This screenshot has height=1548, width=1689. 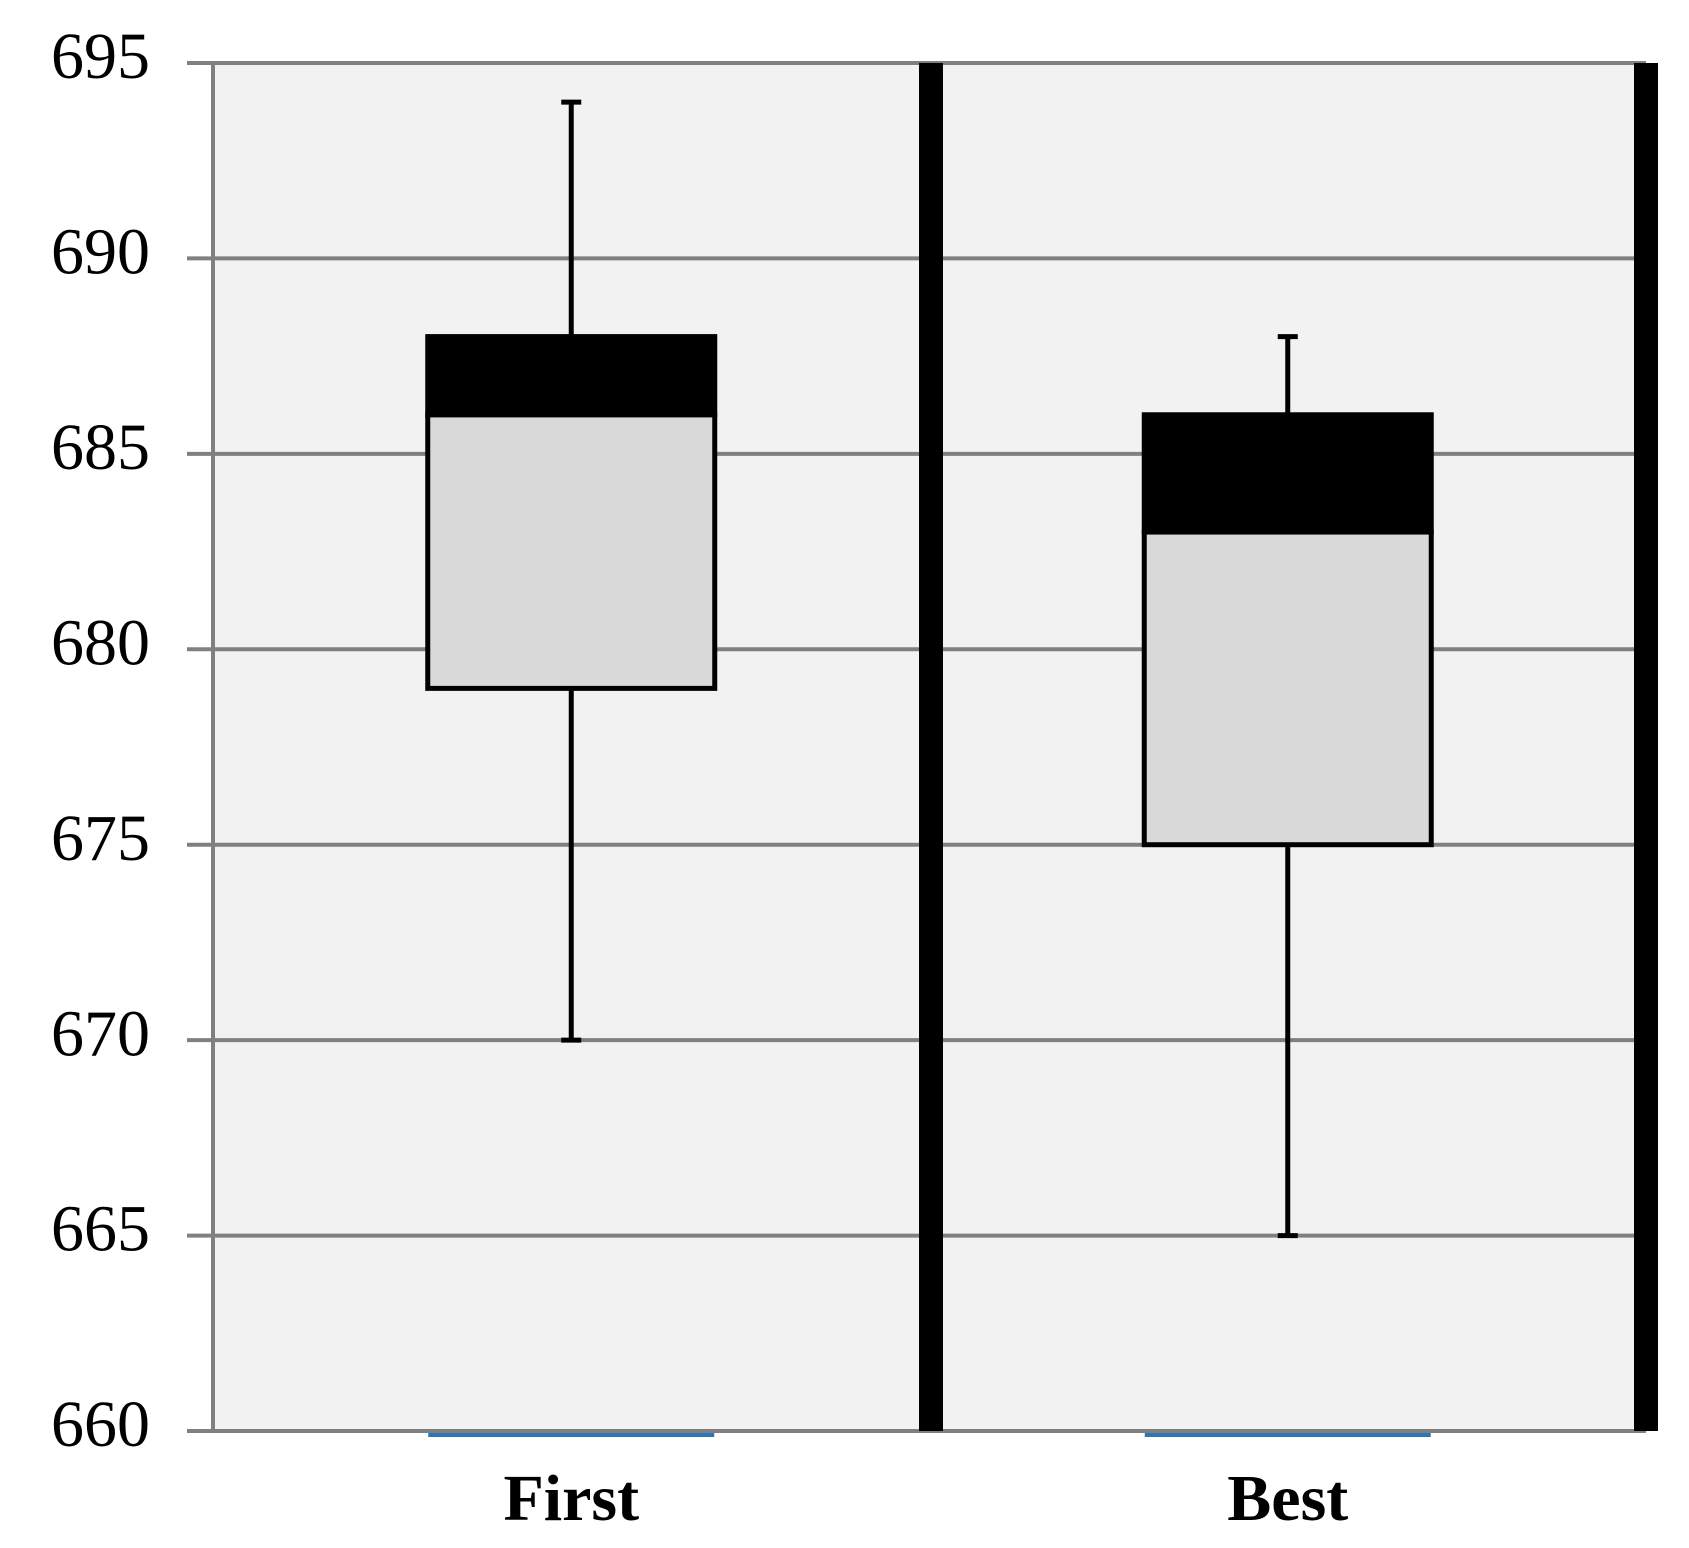 What do you see at coordinates (100, 838) in the screenshot?
I see `y-tick-label: 675` at bounding box center [100, 838].